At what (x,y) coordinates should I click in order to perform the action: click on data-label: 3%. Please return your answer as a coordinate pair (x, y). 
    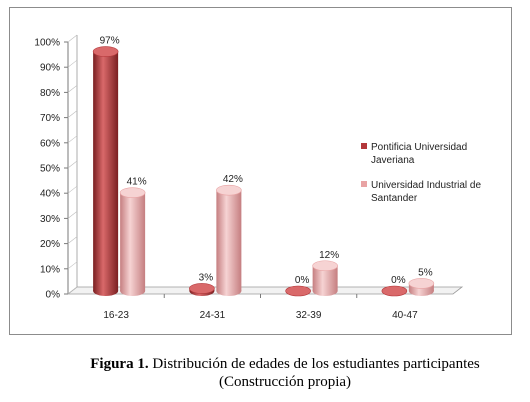
    Looking at the image, I should click on (206, 277).